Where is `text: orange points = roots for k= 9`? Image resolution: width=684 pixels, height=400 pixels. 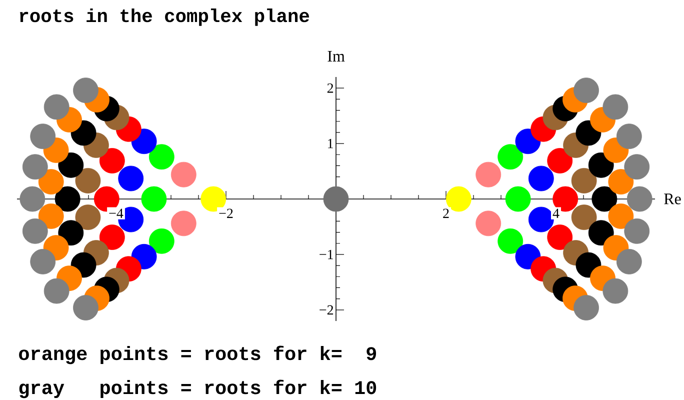
text: orange points = roots for k= 9 is located at coordinates (197, 355).